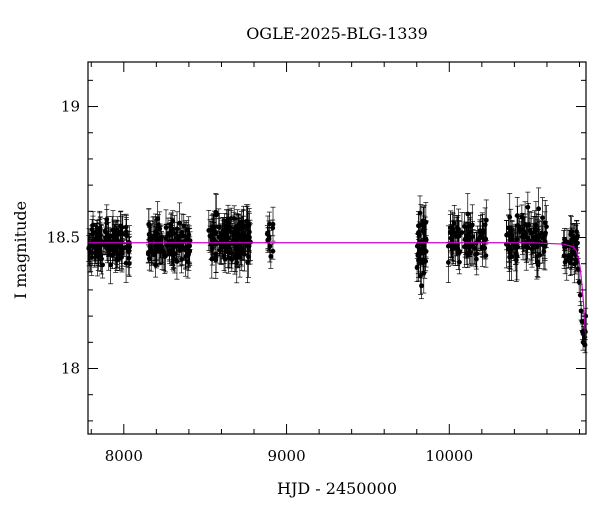 This screenshot has width=600, height=512. I want to click on x-tick-label: 8000, so click(124, 456).